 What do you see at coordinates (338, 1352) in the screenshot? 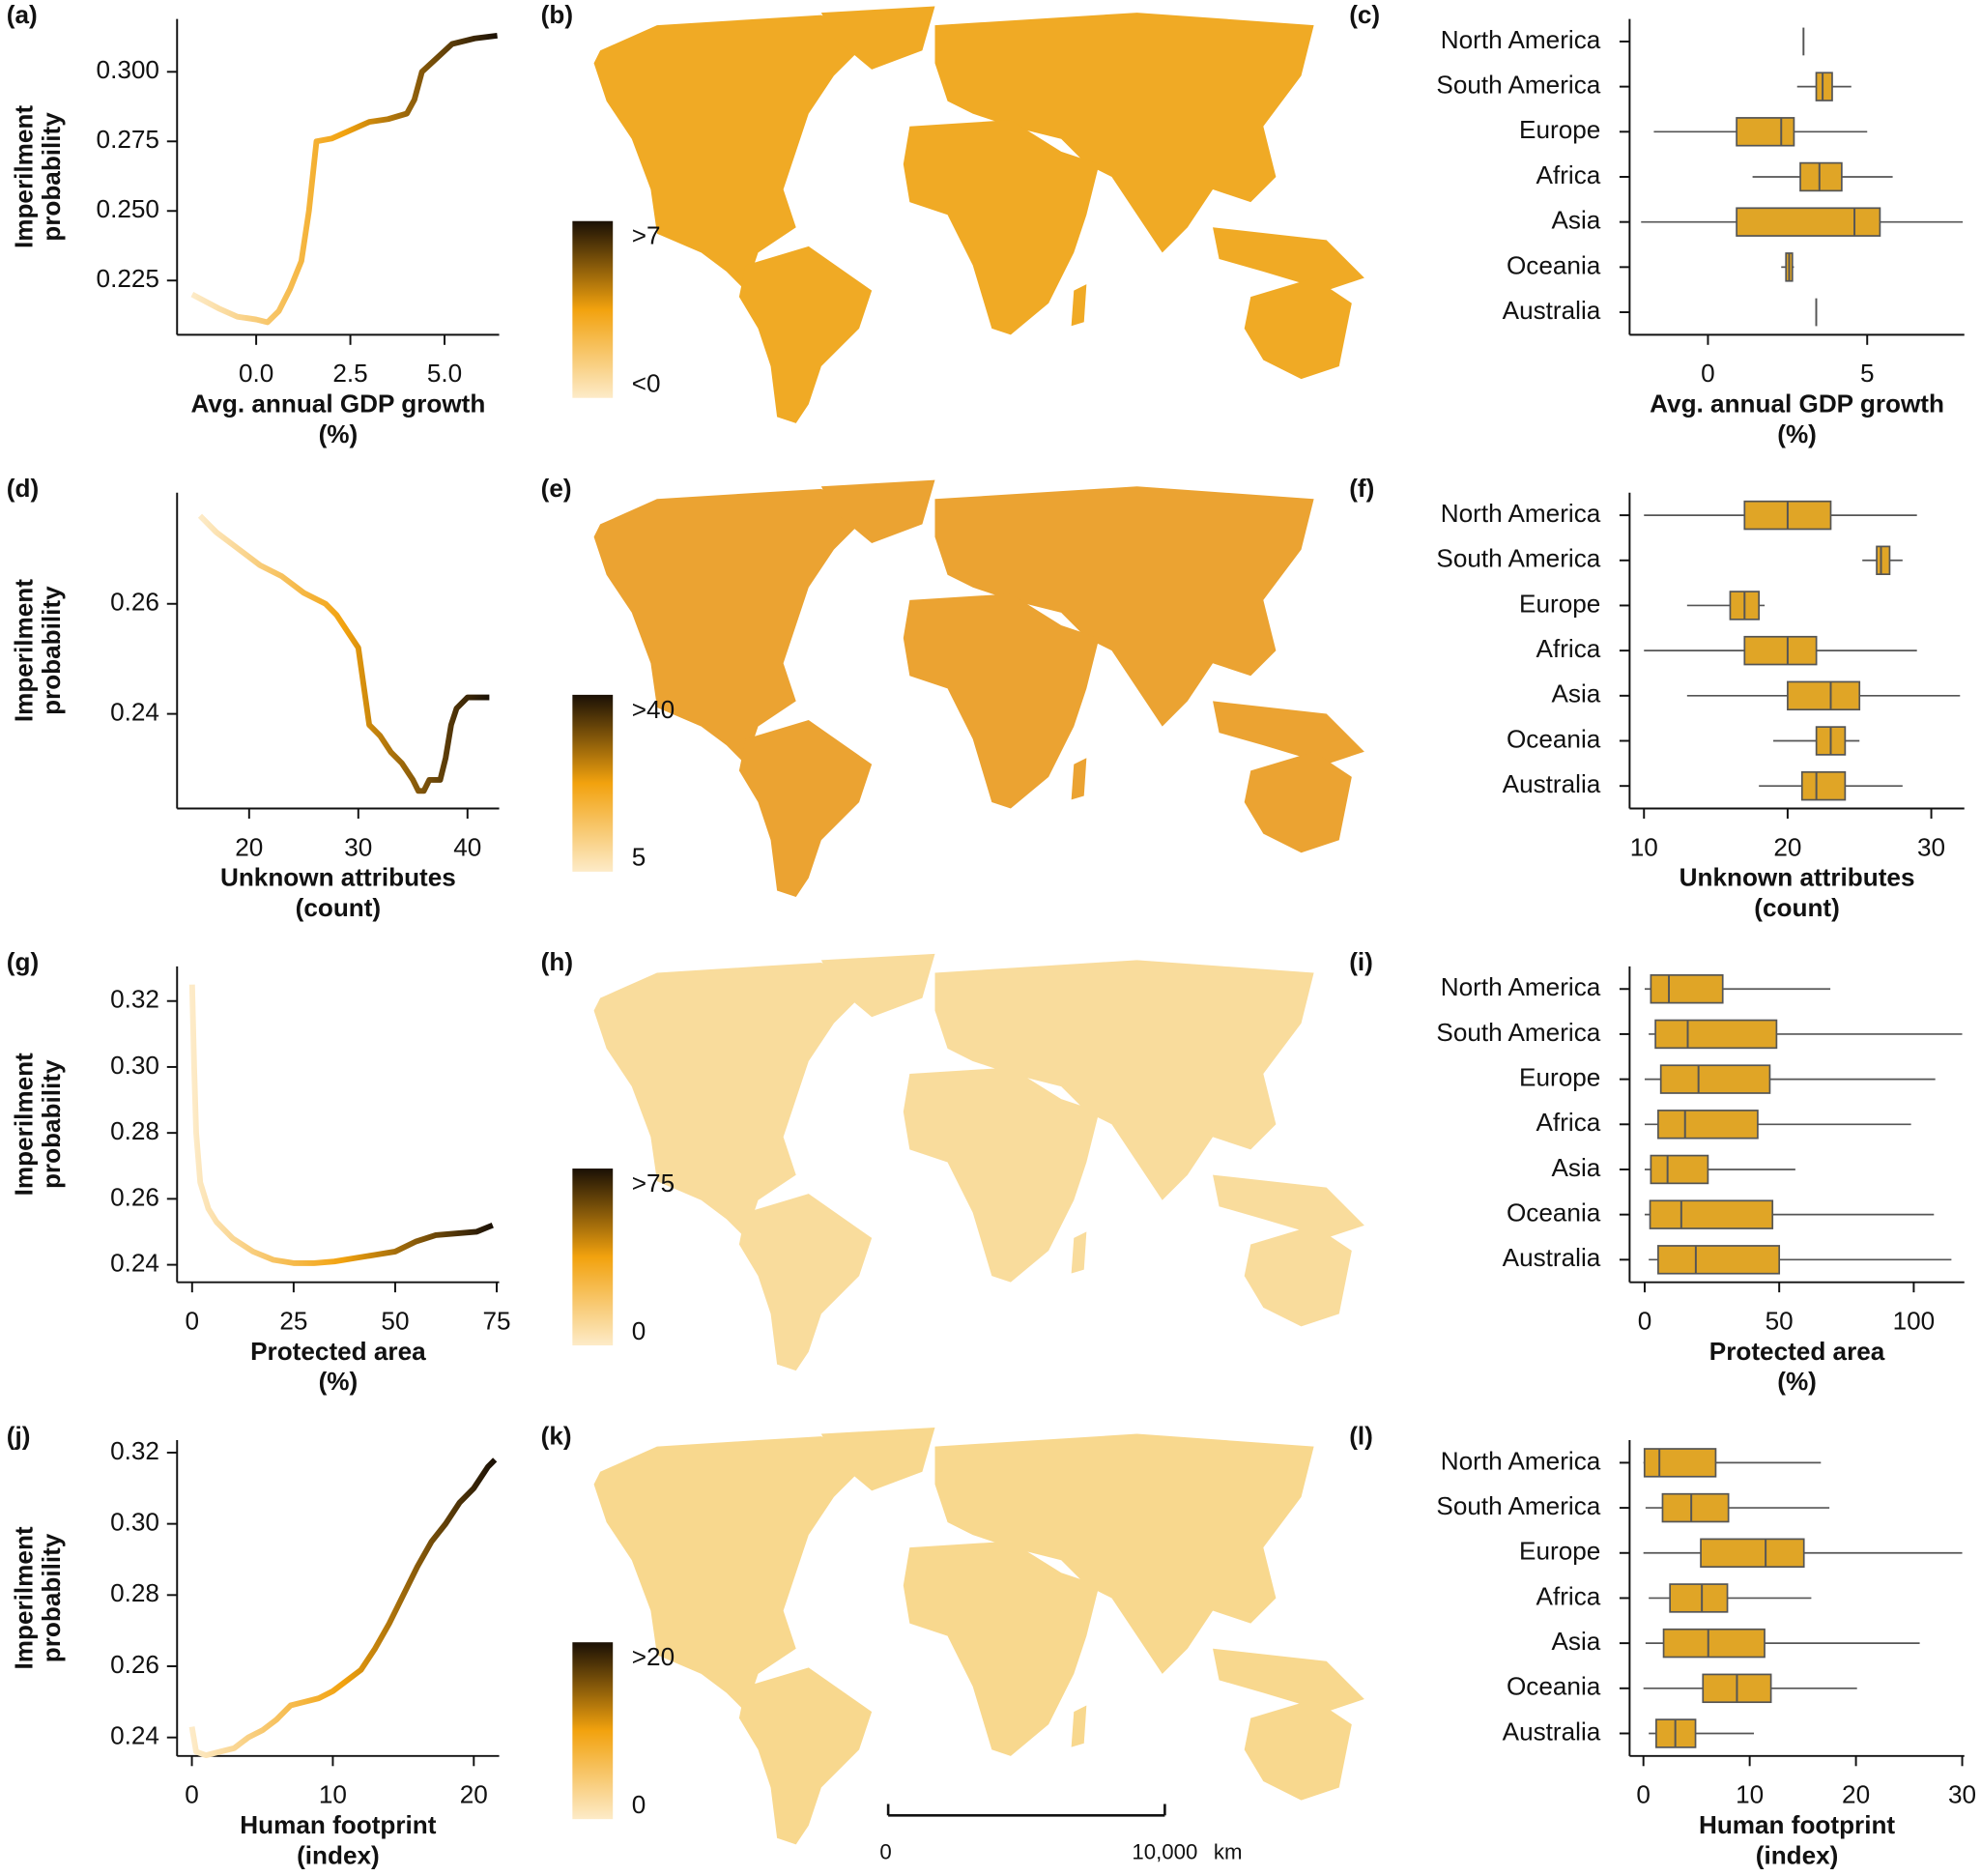
I see `x-axis-label: Protected area` at bounding box center [338, 1352].